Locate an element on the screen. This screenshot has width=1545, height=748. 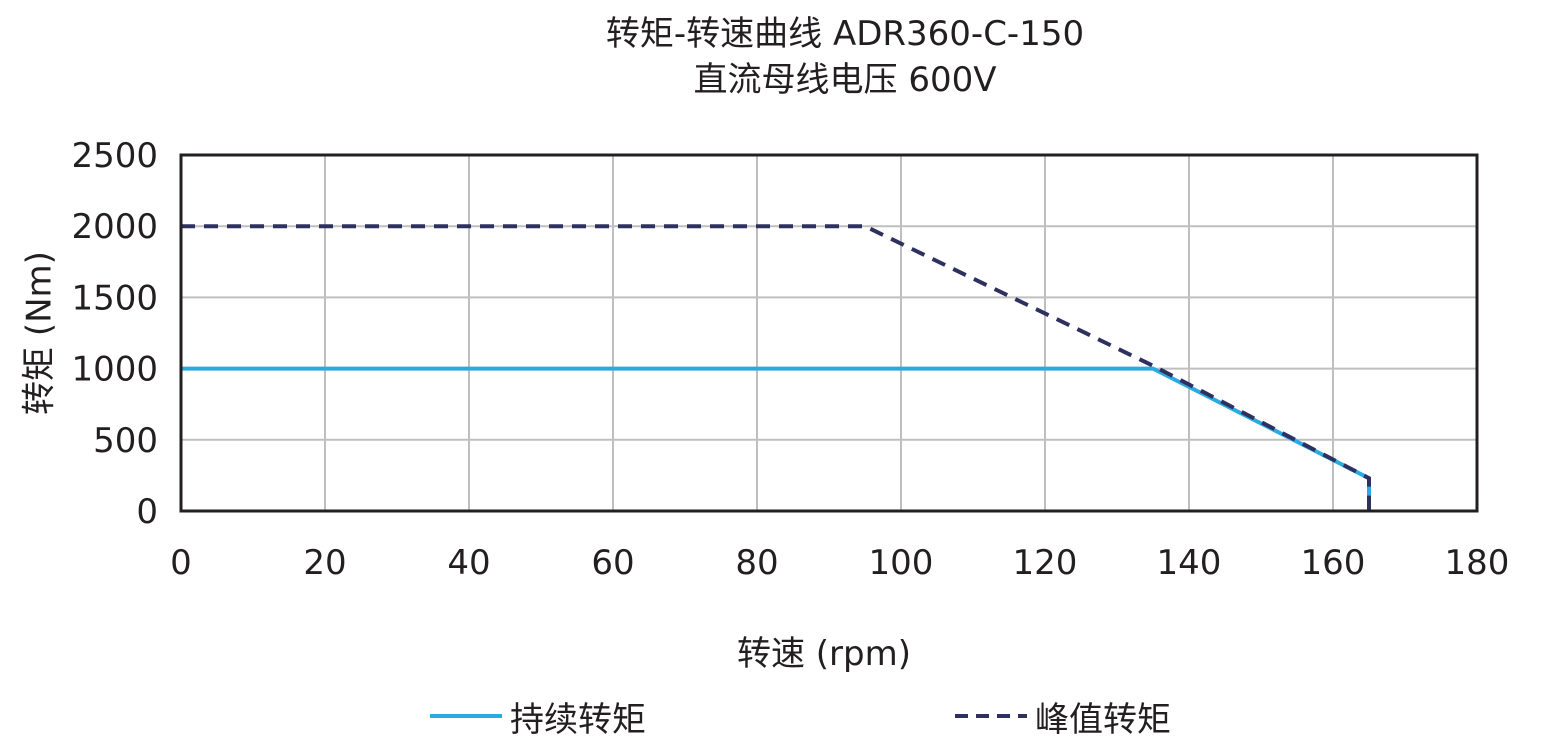
legend-item-peak-torque: 峰值转矩 is located at coordinates (1063, 717).